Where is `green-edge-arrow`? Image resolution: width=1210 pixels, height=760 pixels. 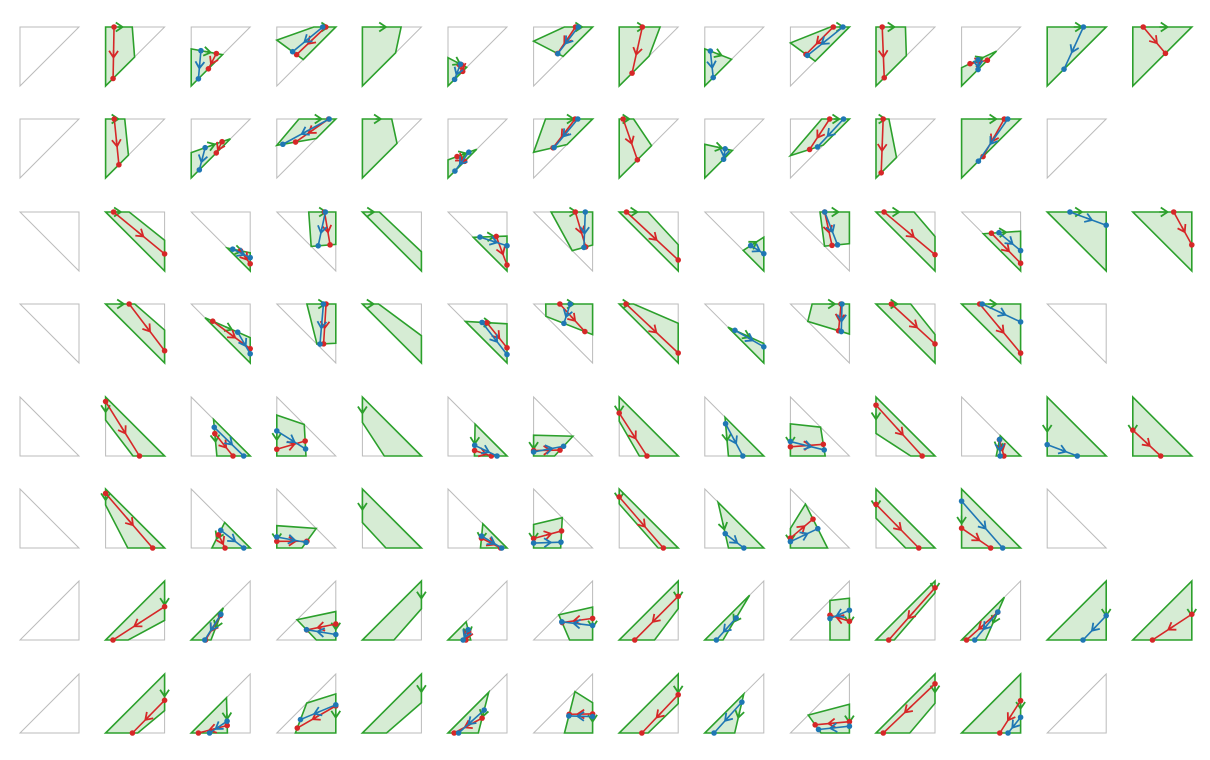 green-edge-arrow is located at coordinates (718, 53).